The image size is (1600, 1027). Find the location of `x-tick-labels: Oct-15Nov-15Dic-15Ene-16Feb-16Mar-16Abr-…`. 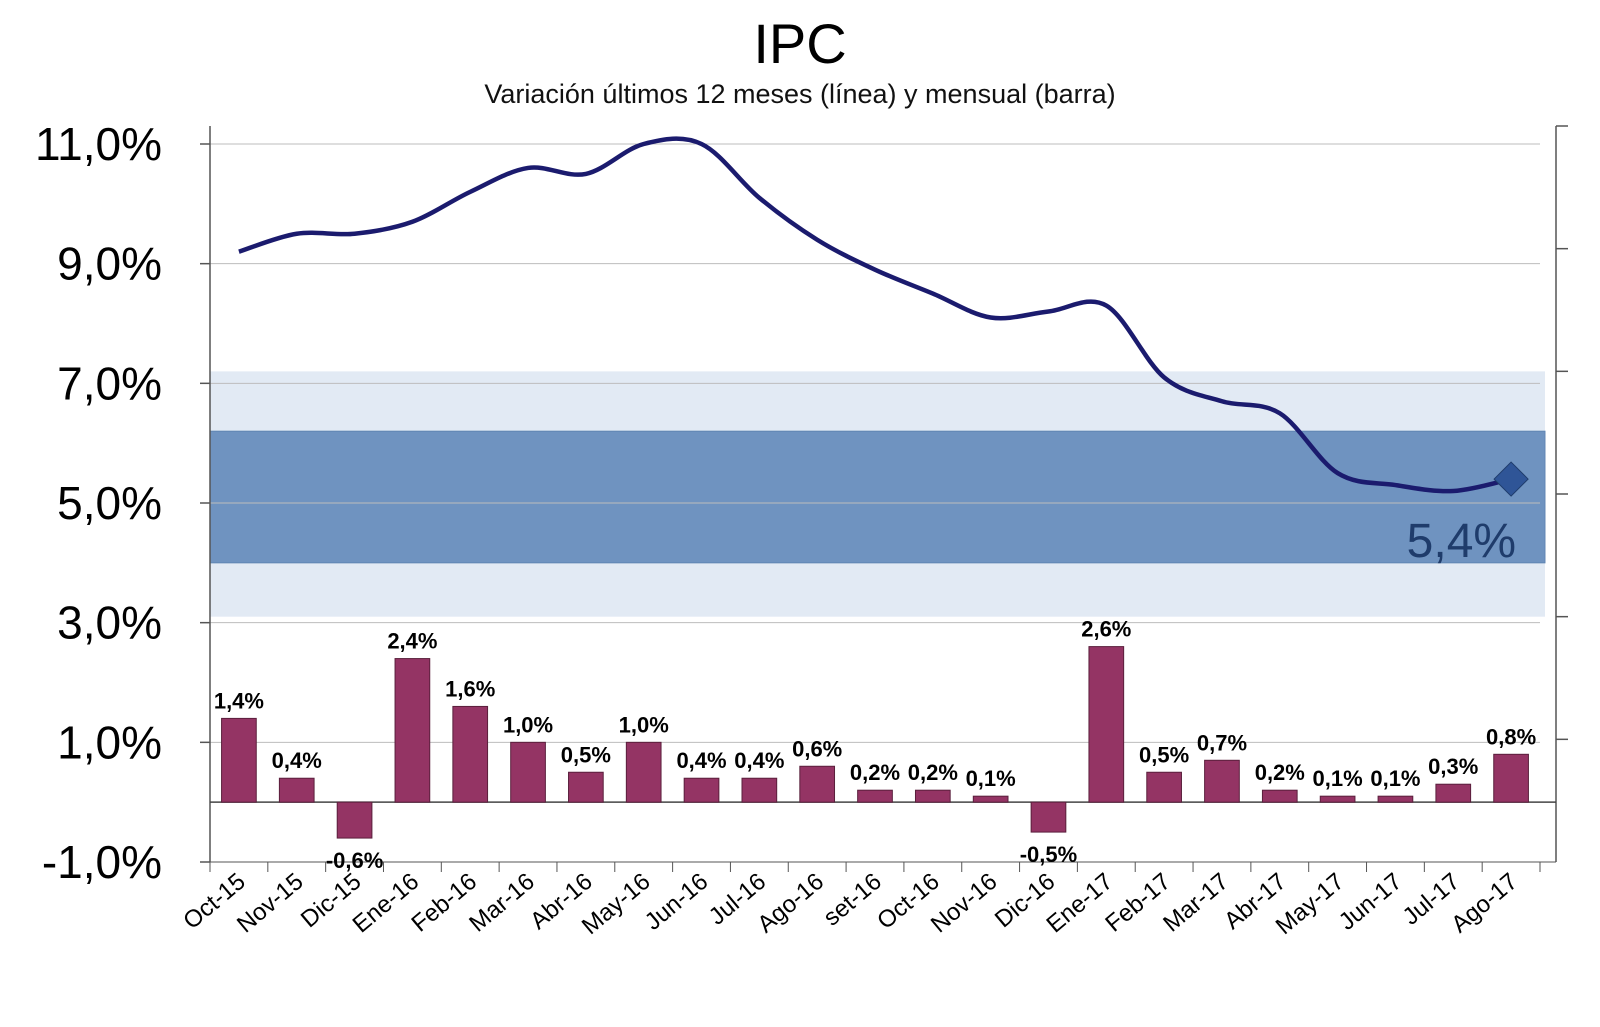

x-tick-labels: Oct-15Nov-15Dic-15Ene-16Feb-16Mar-16Abr-… is located at coordinates (850, 904).